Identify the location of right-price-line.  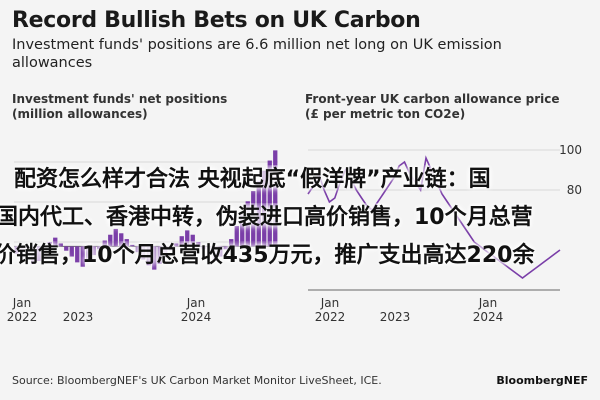
(434, 217).